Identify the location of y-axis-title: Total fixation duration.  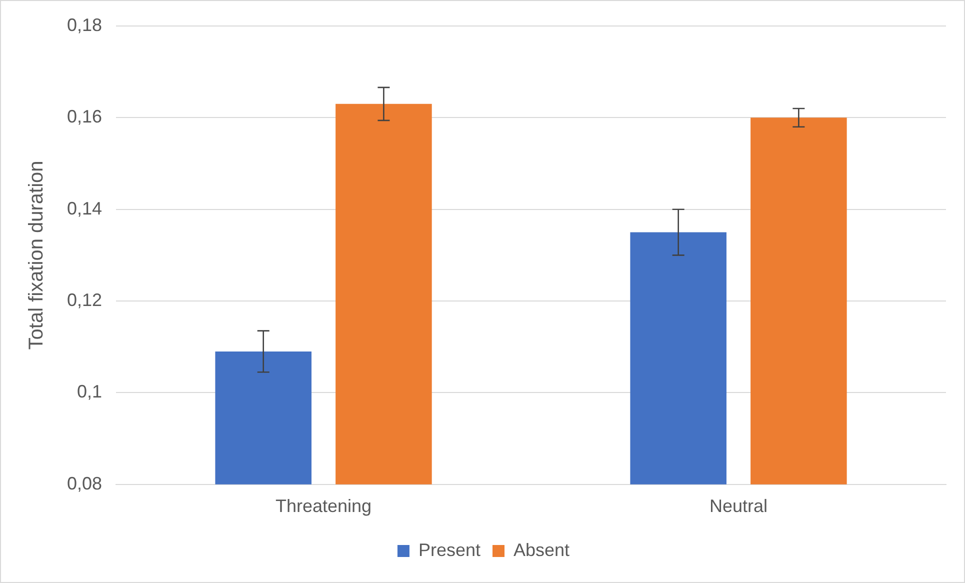
(37, 255).